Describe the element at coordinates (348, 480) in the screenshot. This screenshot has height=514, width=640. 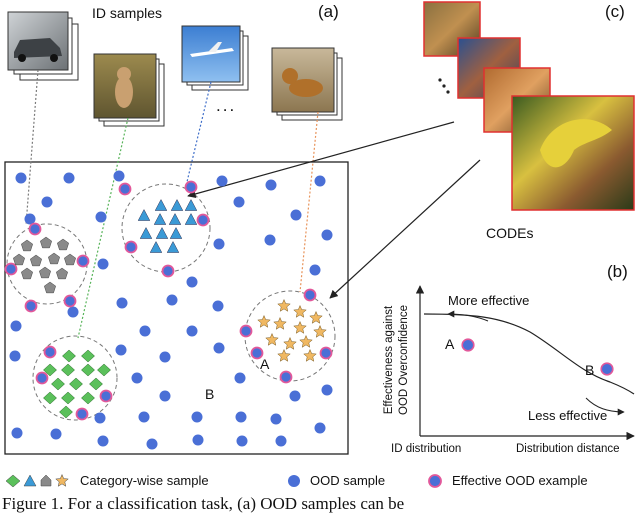
I see `legend-ood-sample: OOD sample` at that location.